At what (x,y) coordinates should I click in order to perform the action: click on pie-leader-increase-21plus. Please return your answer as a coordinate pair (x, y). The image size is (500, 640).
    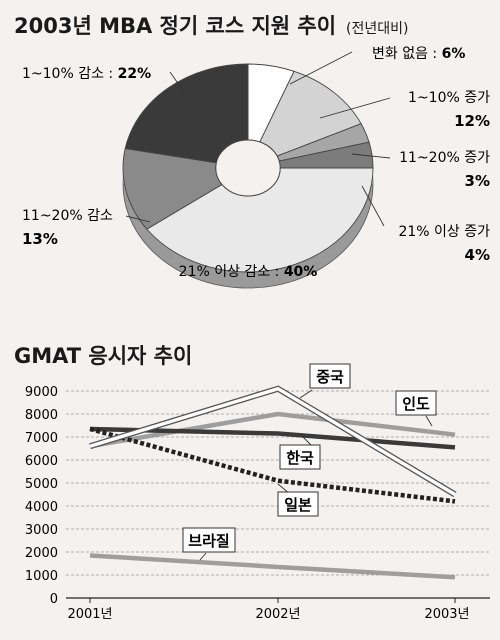
    Looking at the image, I should click on (373, 206).